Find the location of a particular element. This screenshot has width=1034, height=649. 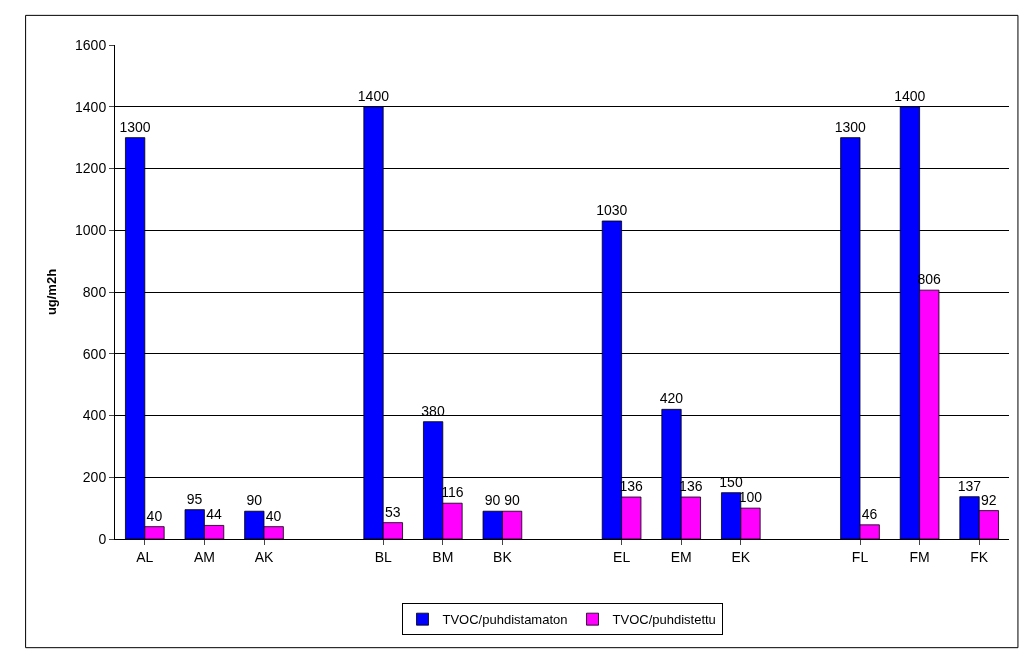

y-tick-label: 0 is located at coordinates (102, 538).